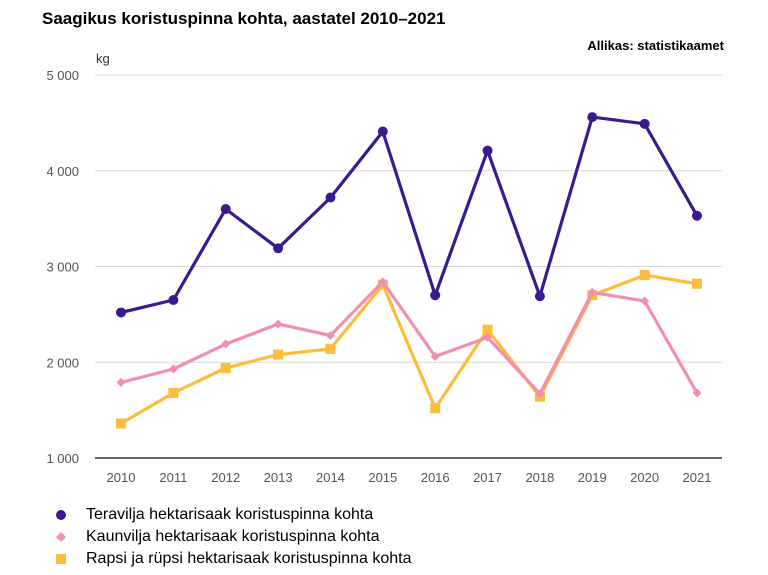  I want to click on data-point-rapsi-2021, so click(697, 283).